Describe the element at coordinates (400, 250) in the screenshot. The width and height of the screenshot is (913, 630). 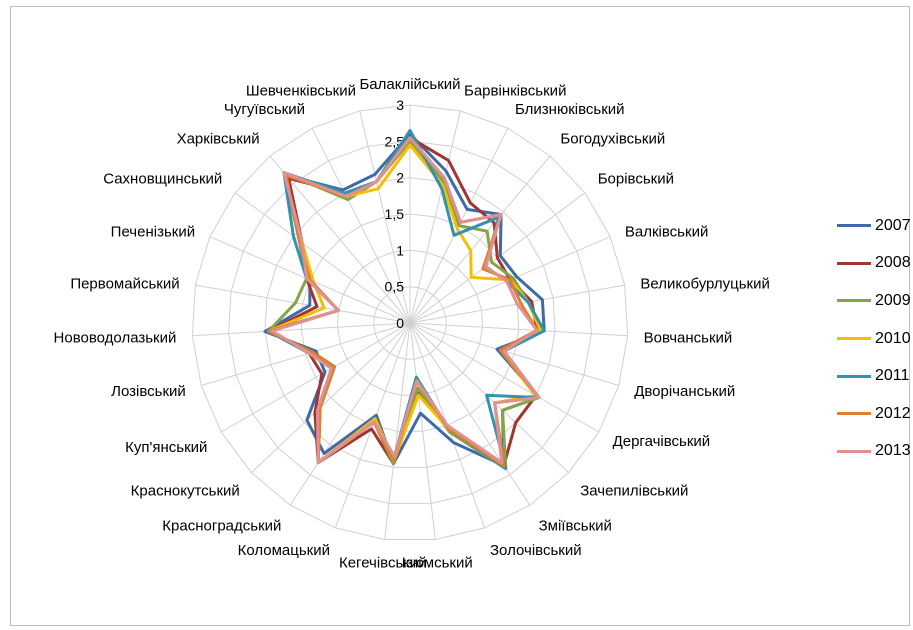
I see `tick-label: 1` at that location.